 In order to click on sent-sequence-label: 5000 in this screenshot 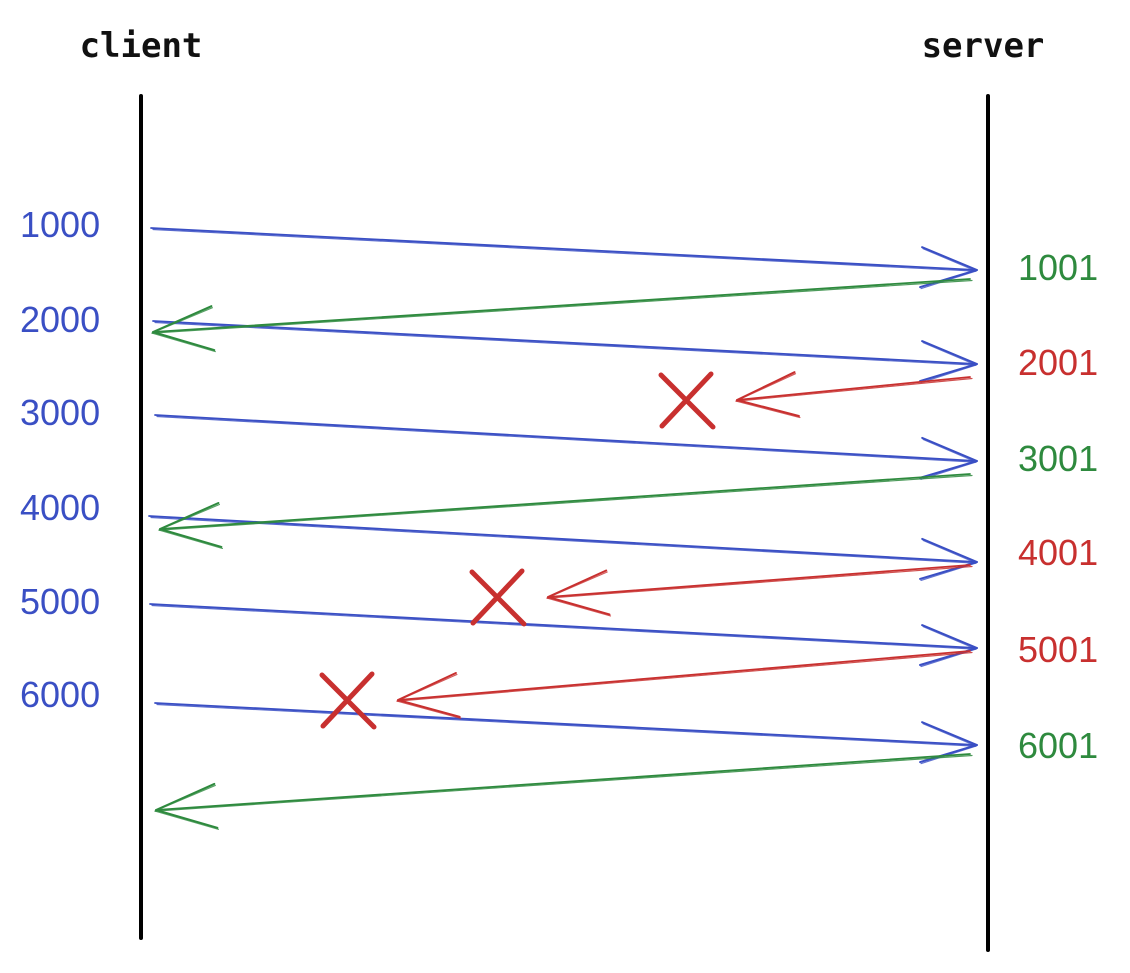, I will do `click(60, 601)`.